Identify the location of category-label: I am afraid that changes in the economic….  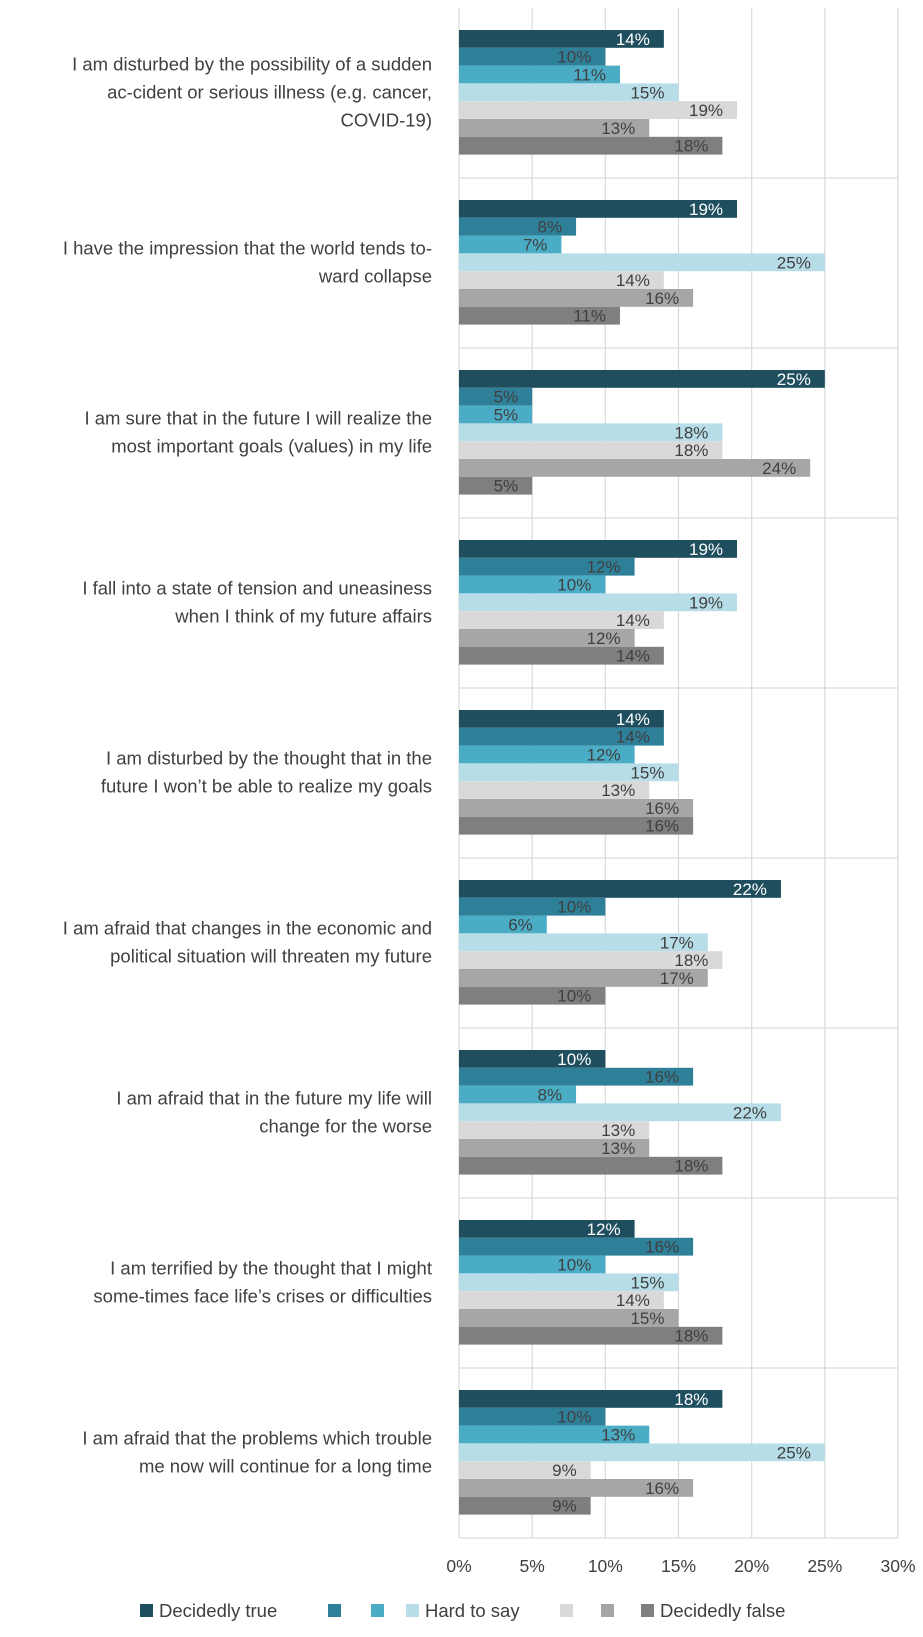
(247, 941).